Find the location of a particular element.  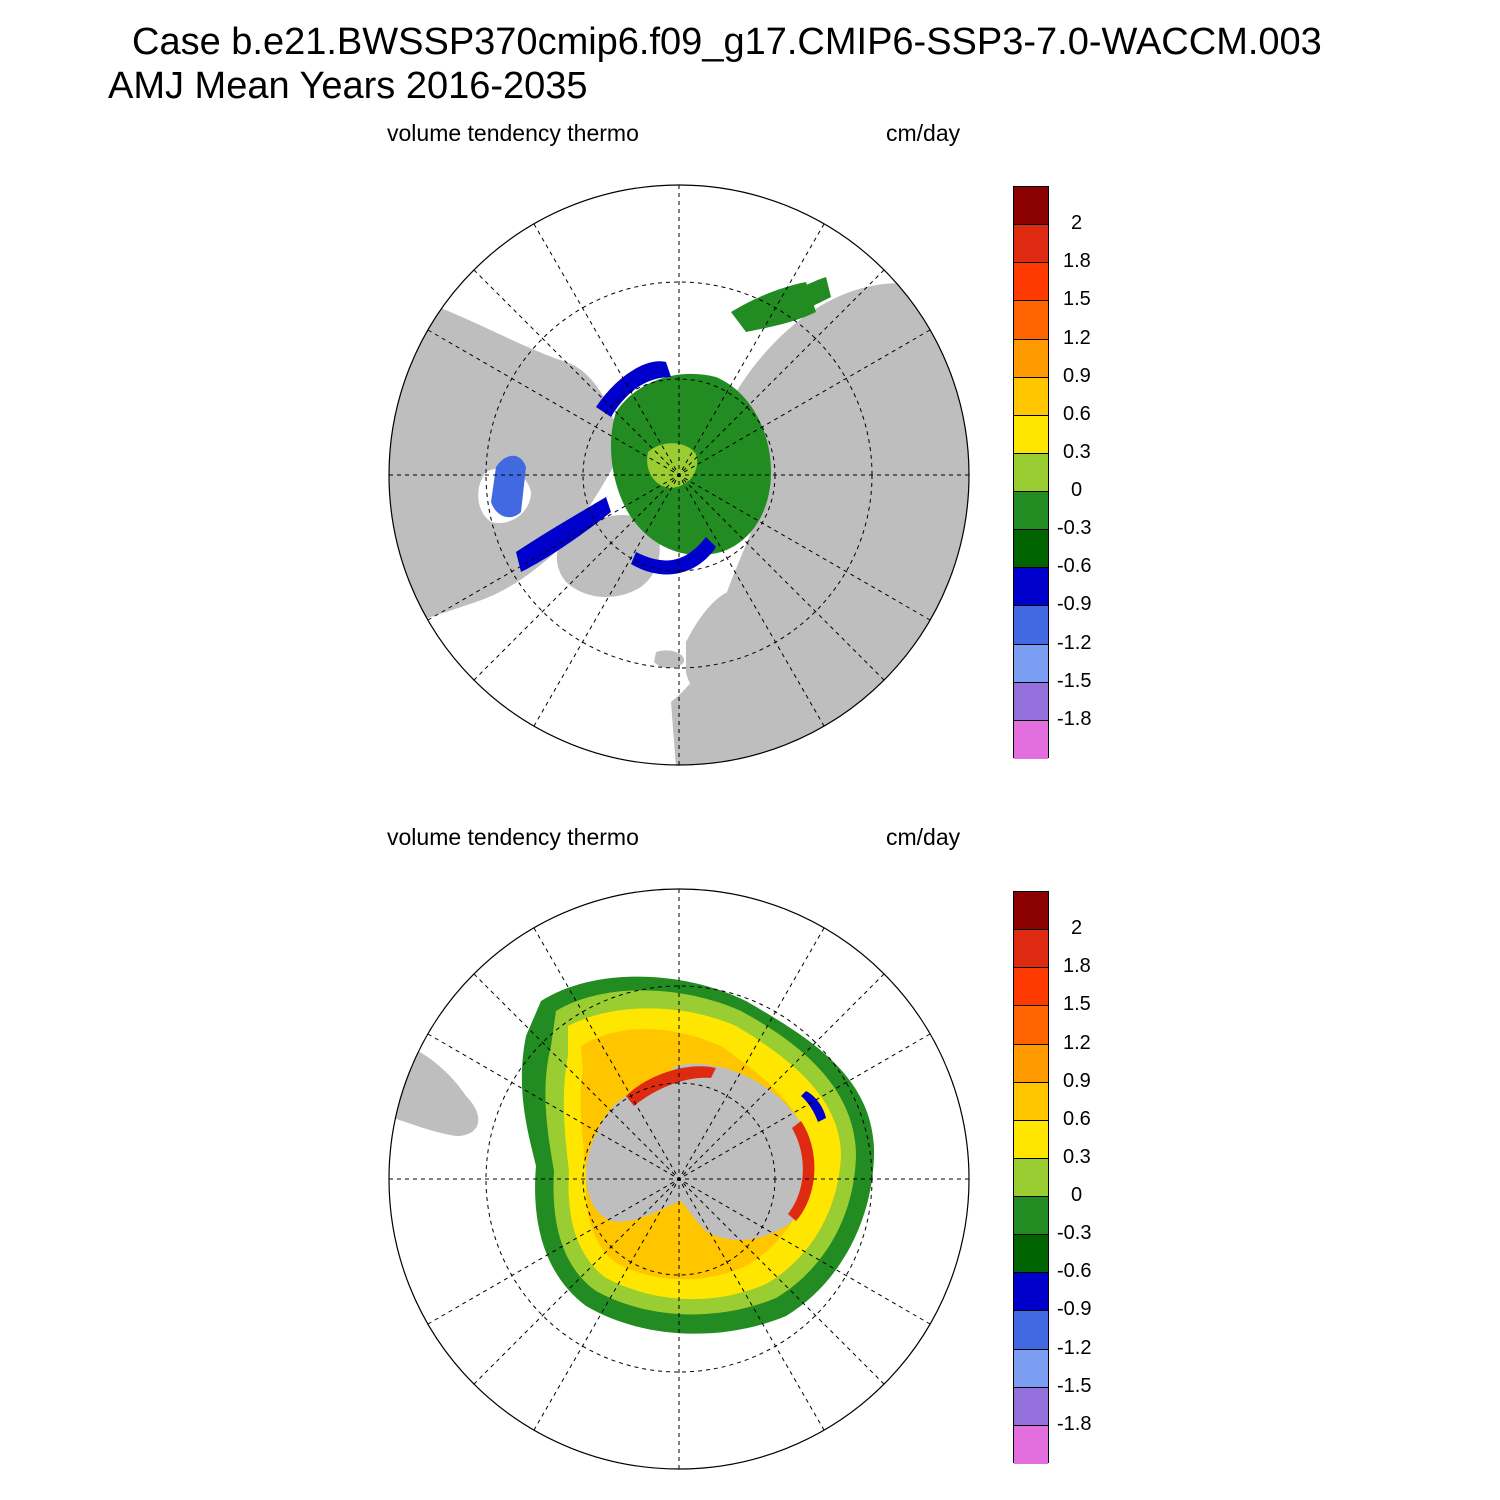

scandinavia-land is located at coordinates (717, 642).